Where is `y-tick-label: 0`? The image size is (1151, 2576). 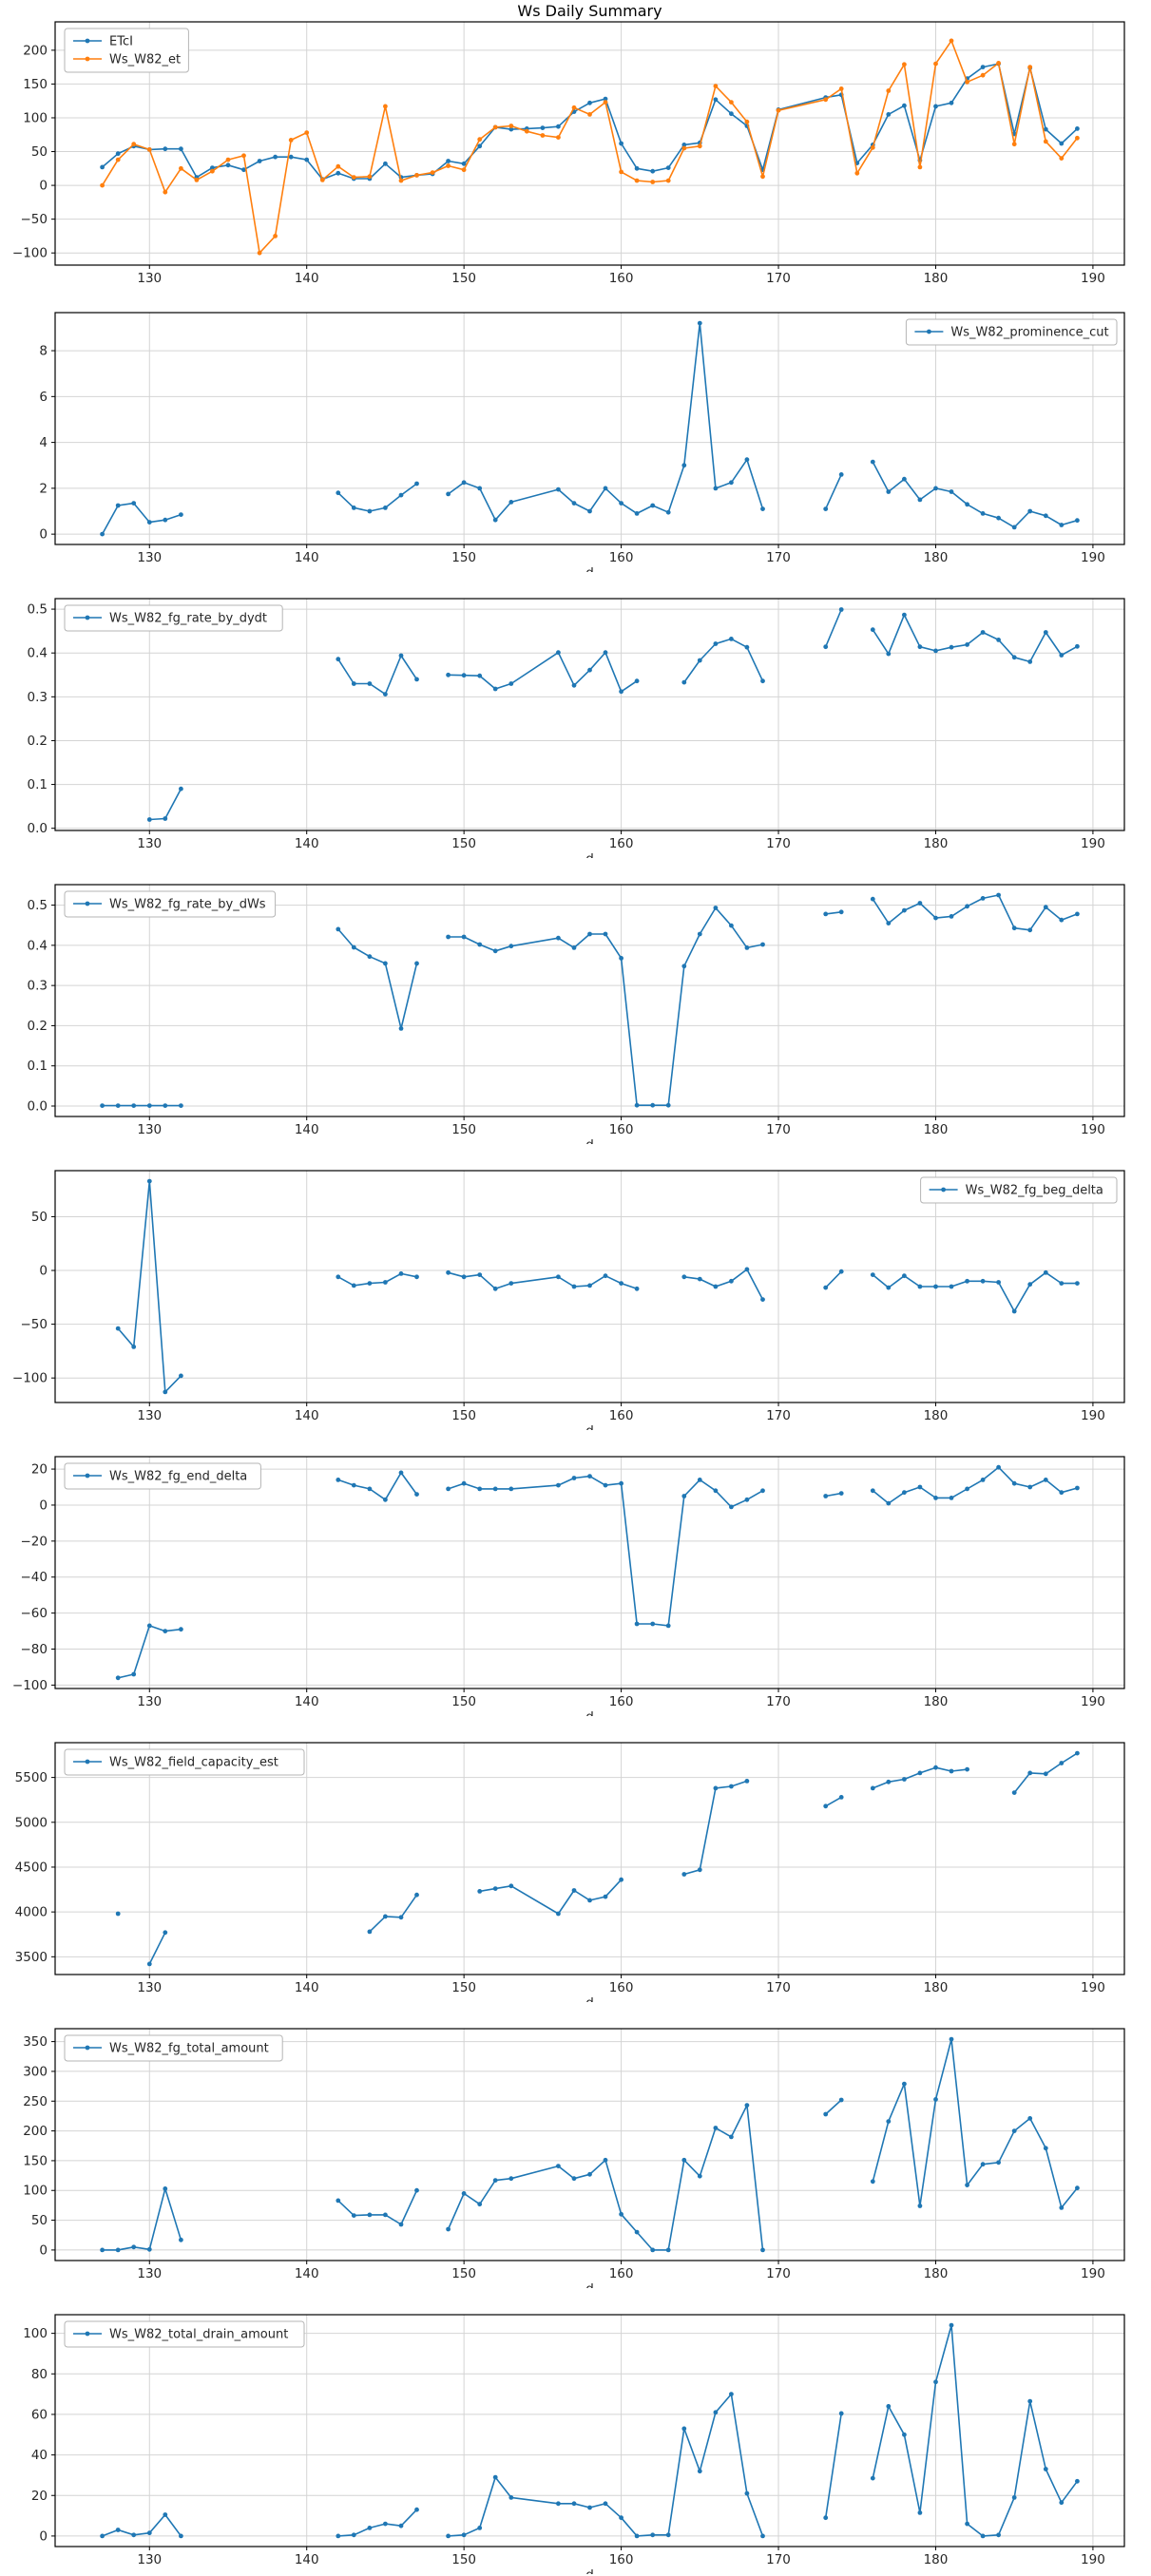 y-tick-label: 0 is located at coordinates (44, 535).